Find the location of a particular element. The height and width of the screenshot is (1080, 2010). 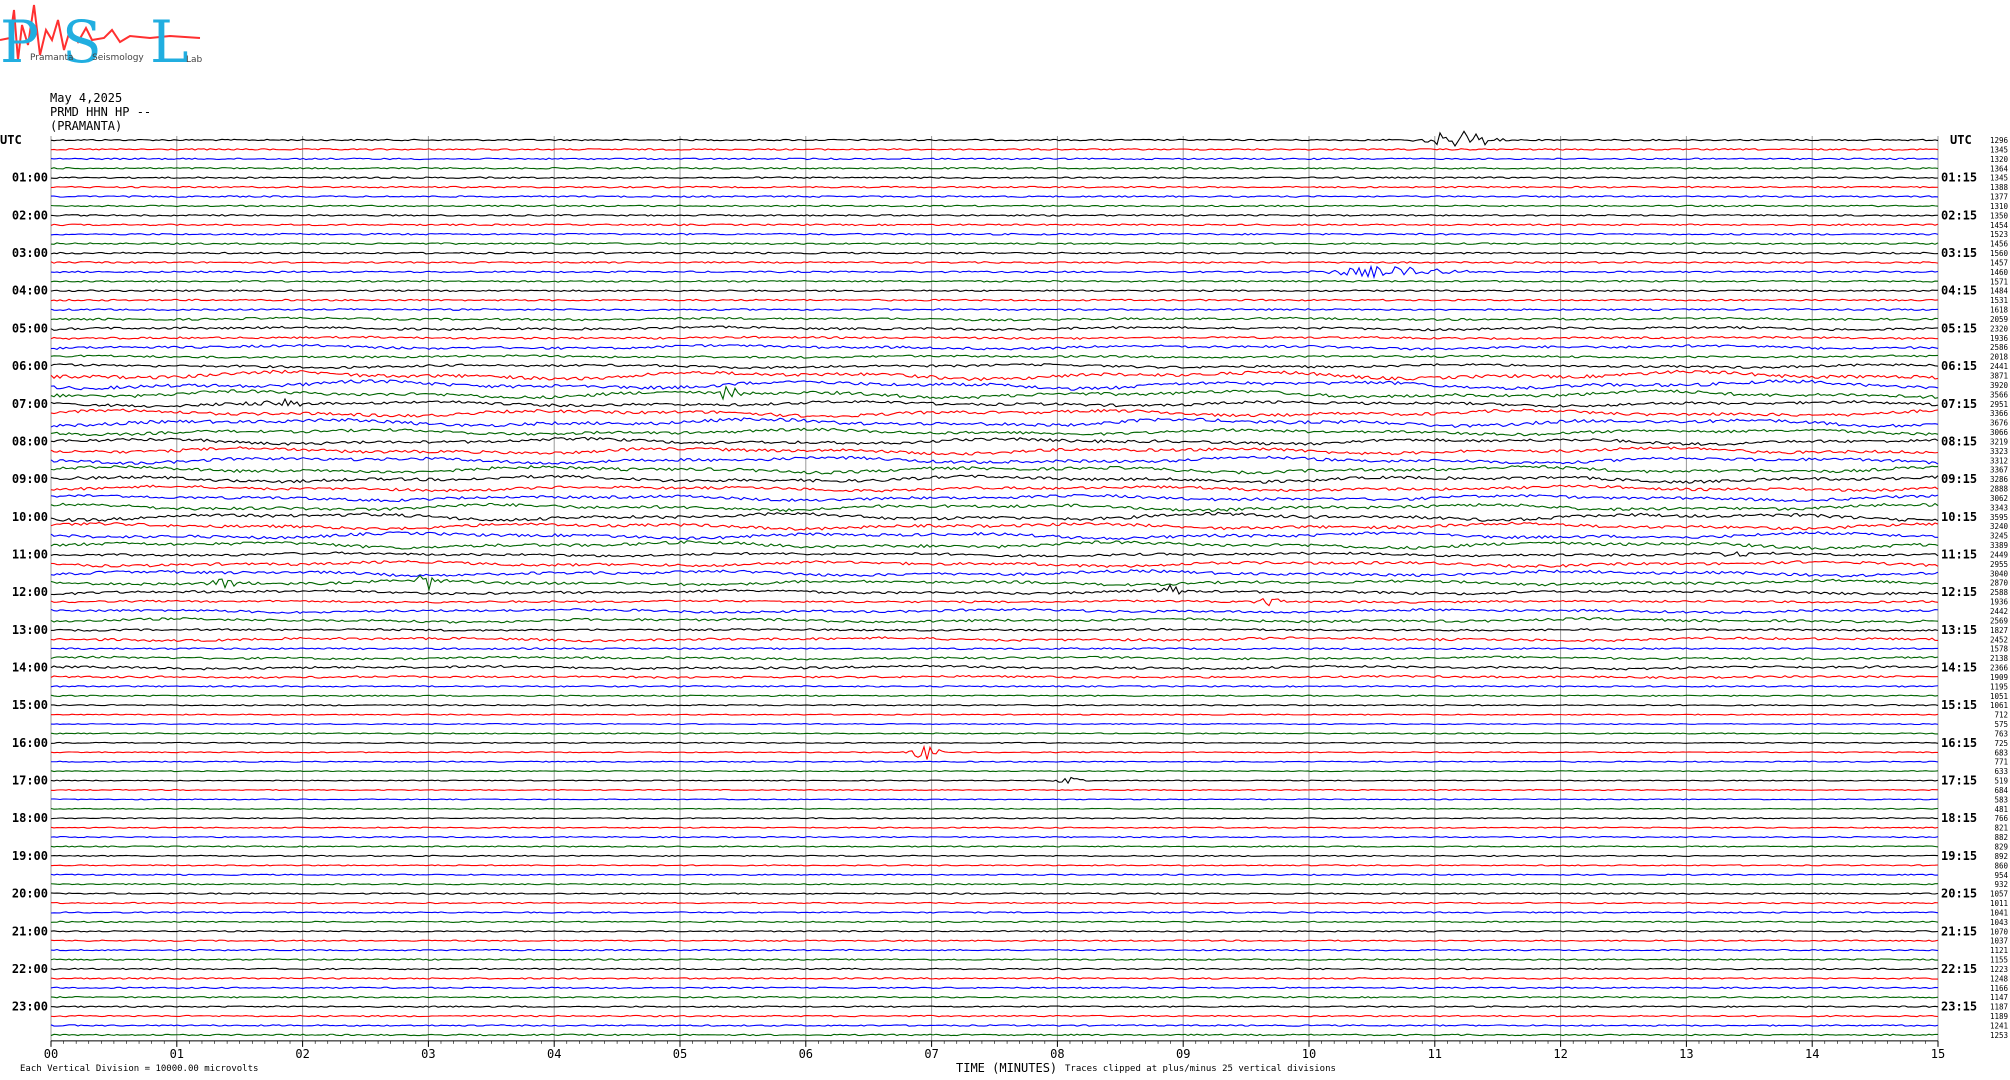

hour-label-left: 07:00 is located at coordinates (30, 404).